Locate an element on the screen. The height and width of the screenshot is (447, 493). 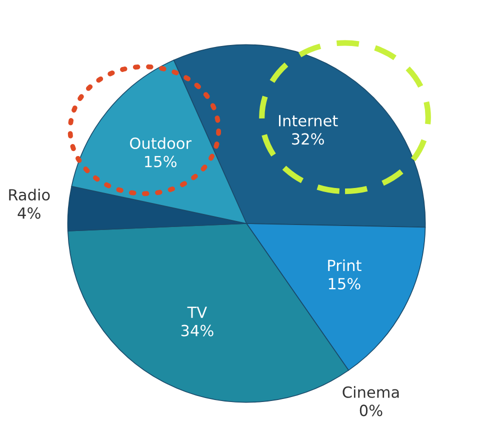
text: 0% is located at coordinates (371, 410).